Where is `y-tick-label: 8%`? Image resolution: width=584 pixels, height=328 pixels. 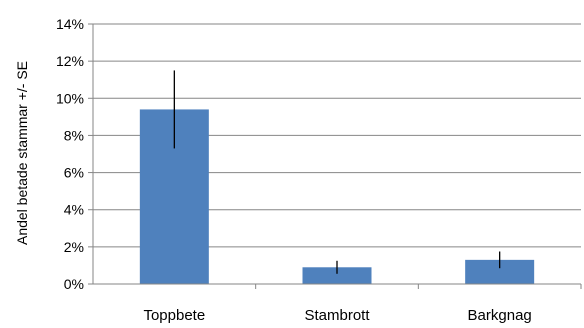
y-tick-label: 8% is located at coordinates (74, 135).